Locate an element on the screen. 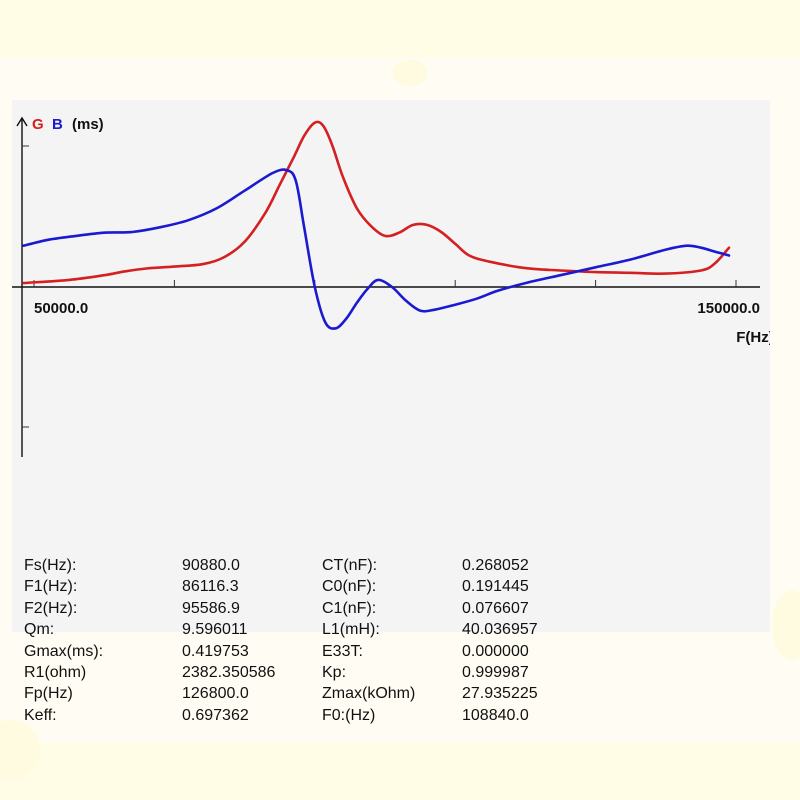 The image size is (800, 800). parameter-value: 0.697362 is located at coordinates (215, 715).